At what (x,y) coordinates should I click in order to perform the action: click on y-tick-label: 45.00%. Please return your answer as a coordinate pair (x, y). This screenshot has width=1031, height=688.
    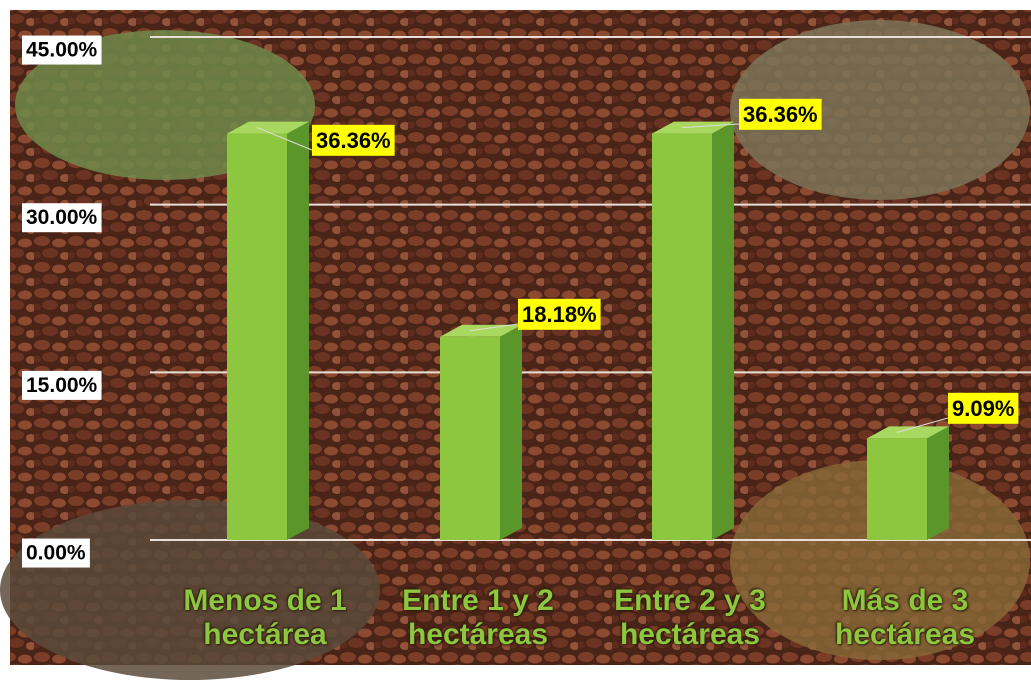
    Looking at the image, I should click on (62, 50).